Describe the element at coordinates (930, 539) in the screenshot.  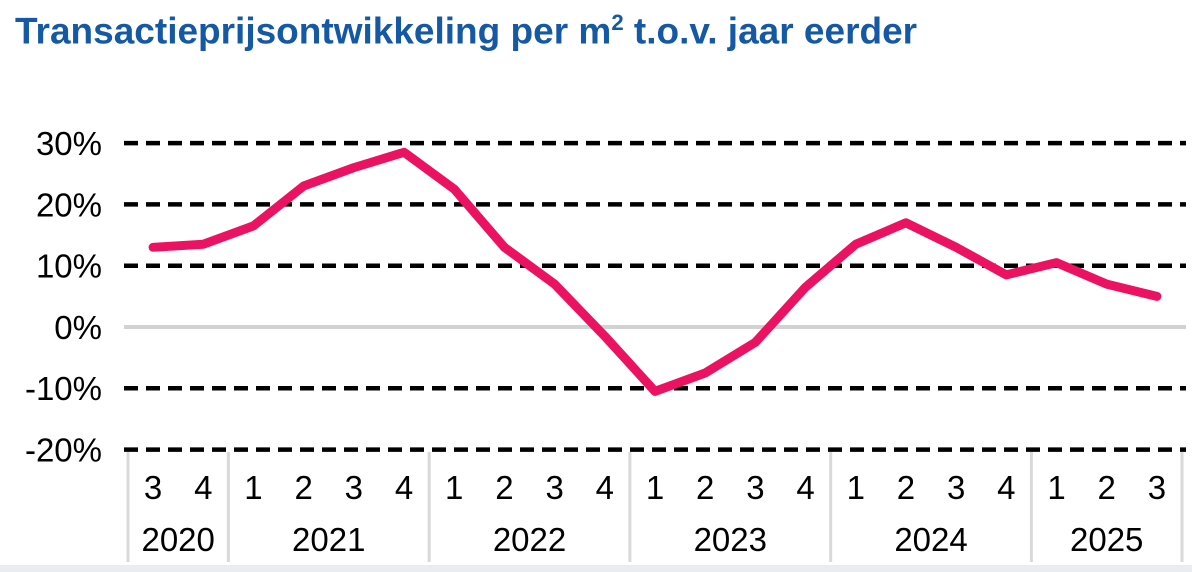
I see `x-axis-year-label: 2024` at that location.